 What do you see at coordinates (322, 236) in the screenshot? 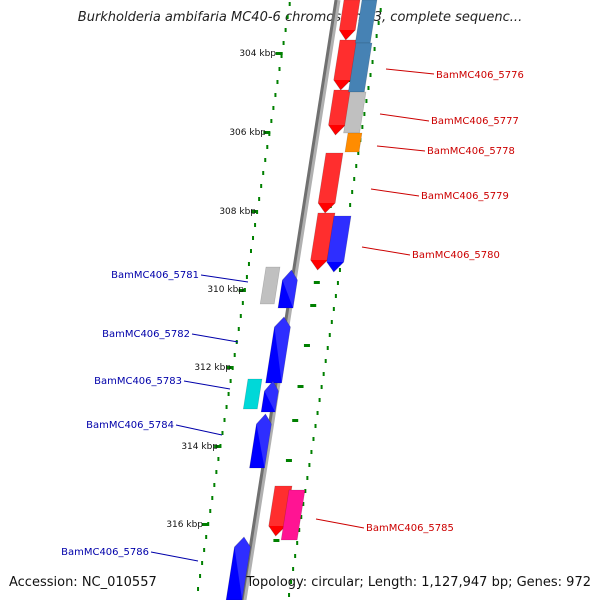
I see `gene-5780-fwd-highlight` at bounding box center [322, 236].